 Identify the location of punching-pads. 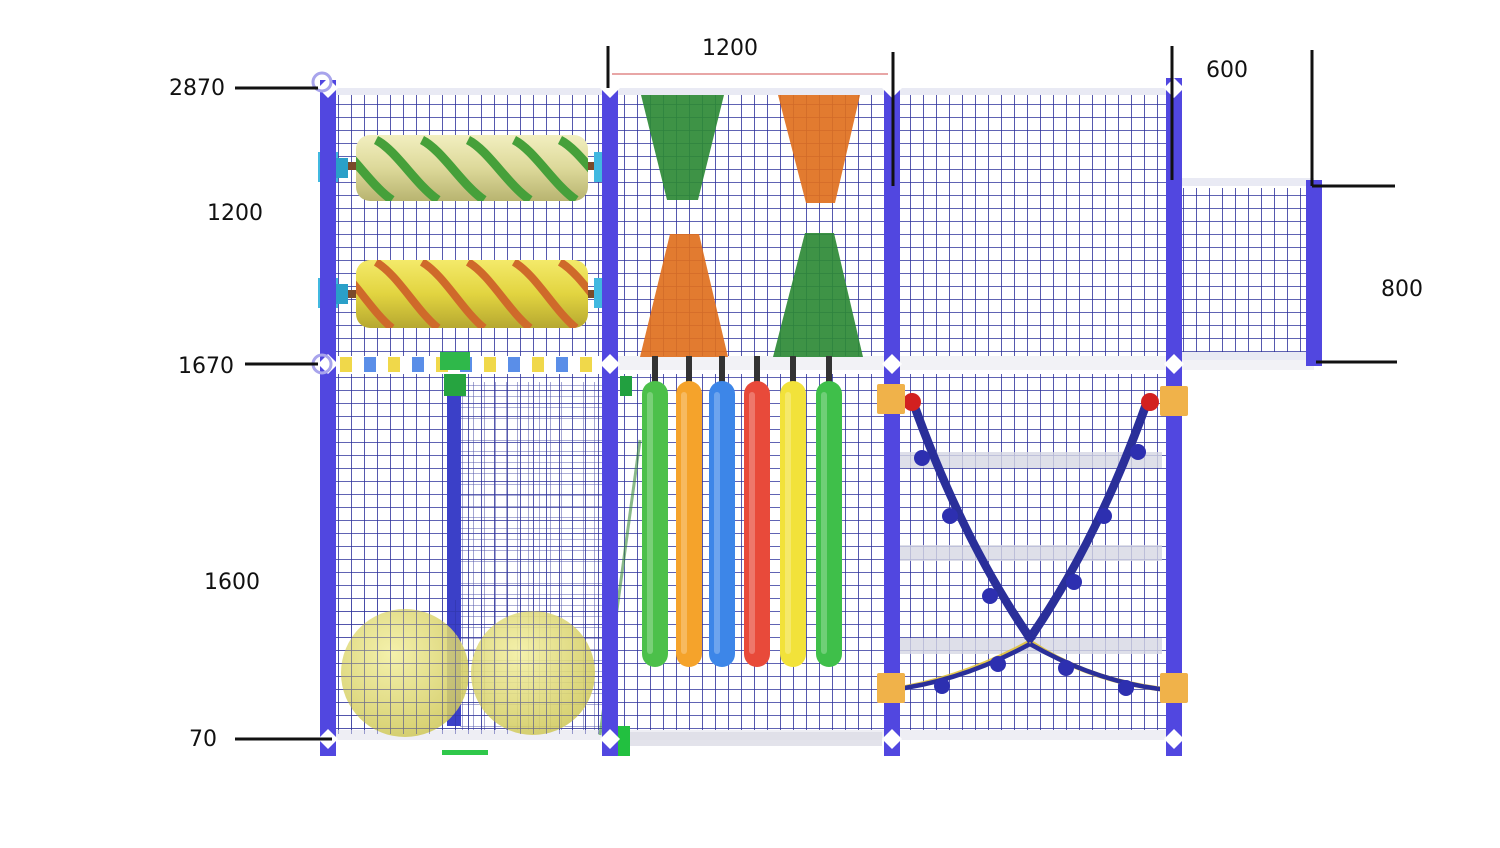
(742, 511).